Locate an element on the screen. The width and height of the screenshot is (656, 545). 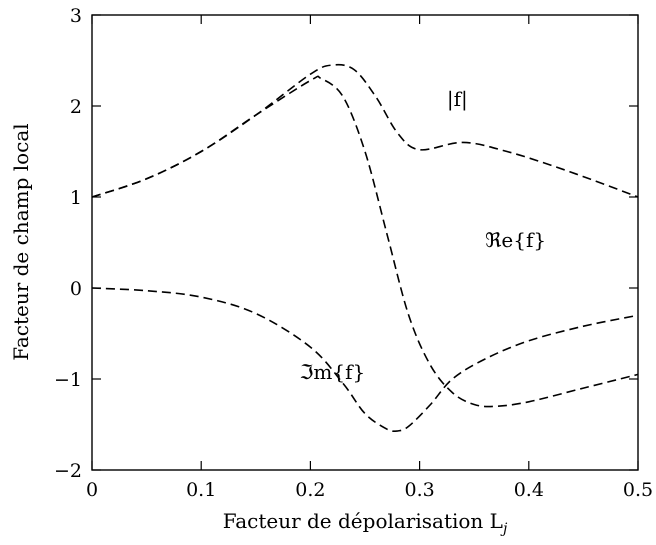
x-tick-label: 0.1 is located at coordinates (201, 490).